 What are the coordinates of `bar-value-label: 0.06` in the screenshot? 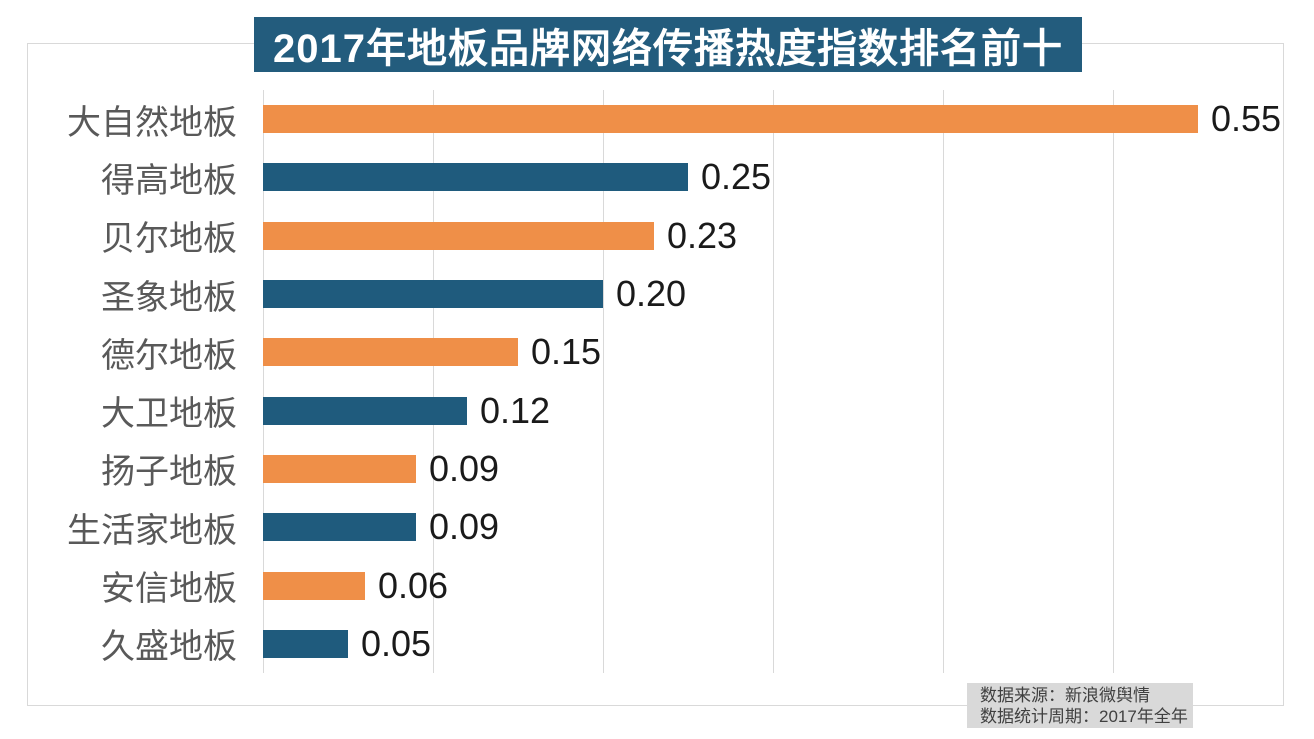 It's located at (413, 585).